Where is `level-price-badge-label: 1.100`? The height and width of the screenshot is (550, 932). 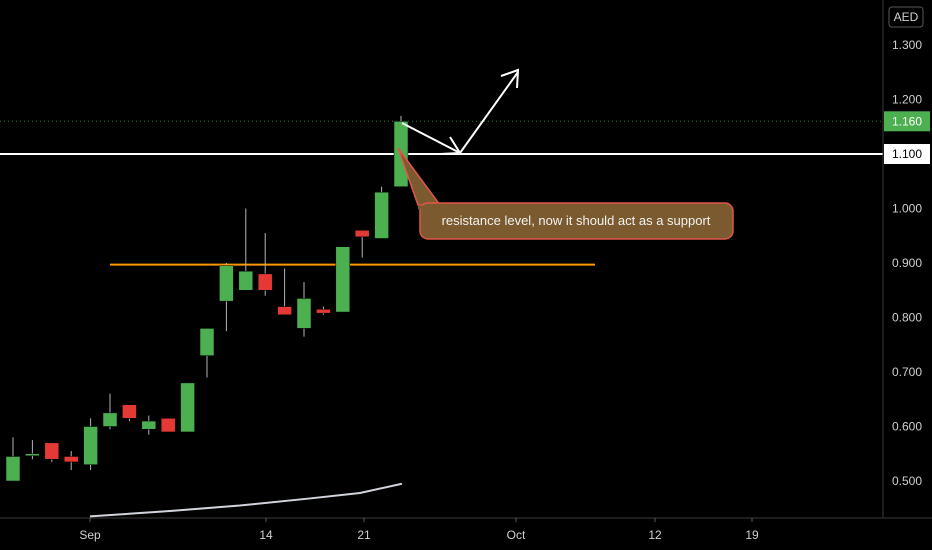 level-price-badge-label: 1.100 is located at coordinates (907, 154).